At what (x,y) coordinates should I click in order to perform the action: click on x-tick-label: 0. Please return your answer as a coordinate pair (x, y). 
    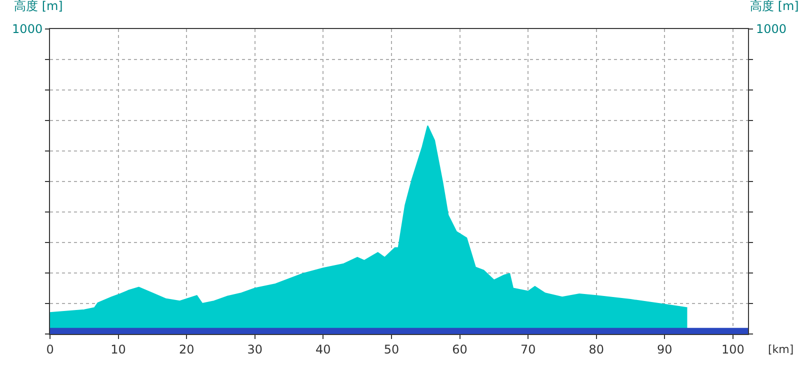
    Looking at the image, I should click on (50, 349).